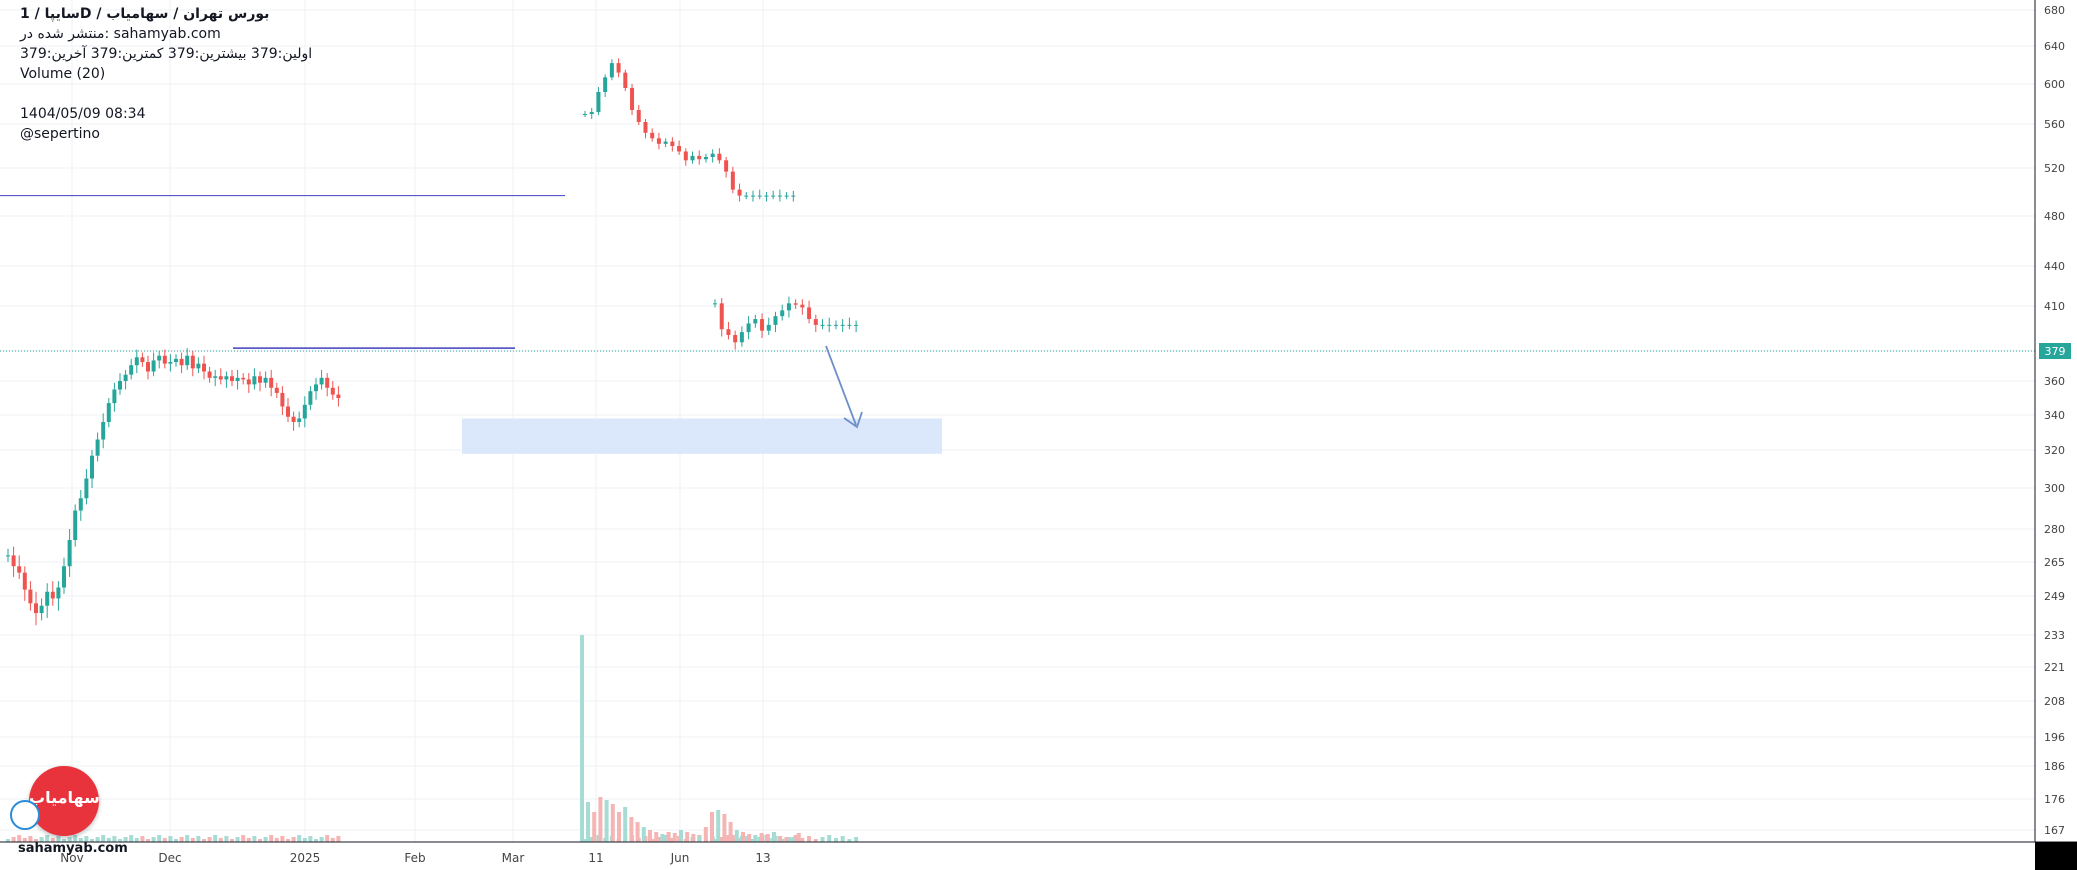 Image resolution: width=2077 pixels, height=870 pixels. I want to click on y-tick-label: 280, so click(2054, 529).